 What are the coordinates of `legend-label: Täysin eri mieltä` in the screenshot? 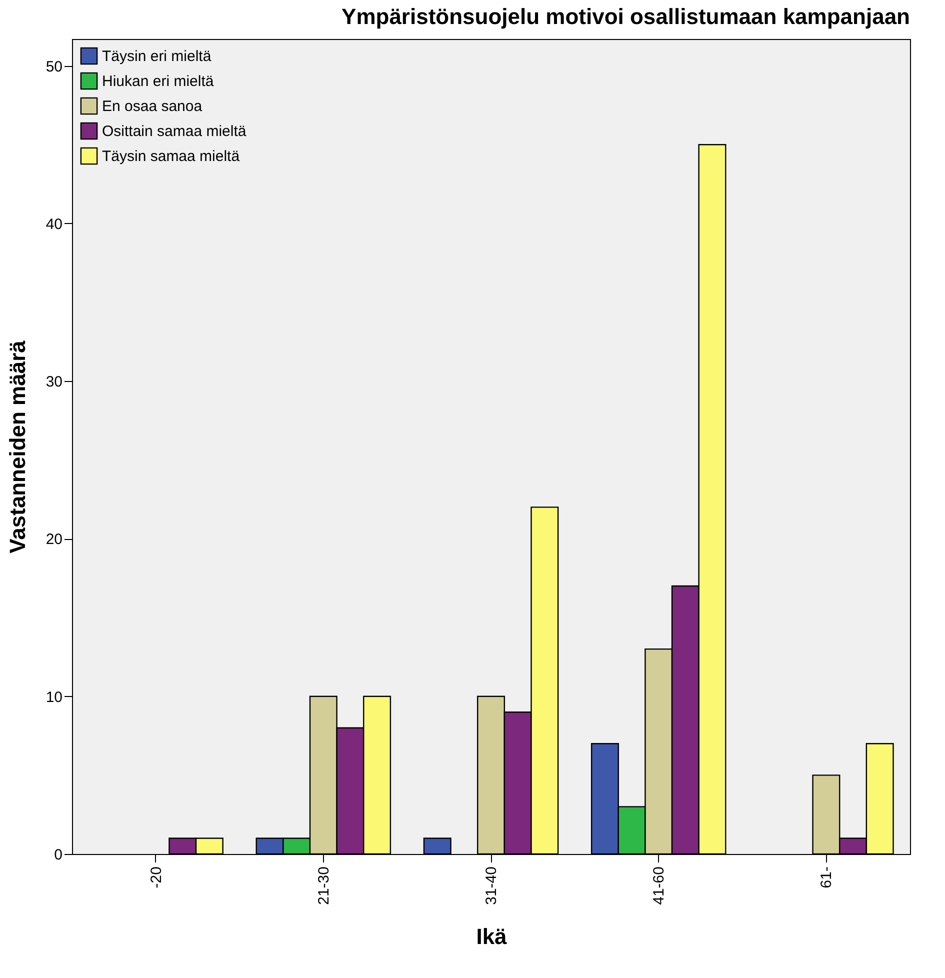 It's located at (157, 56).